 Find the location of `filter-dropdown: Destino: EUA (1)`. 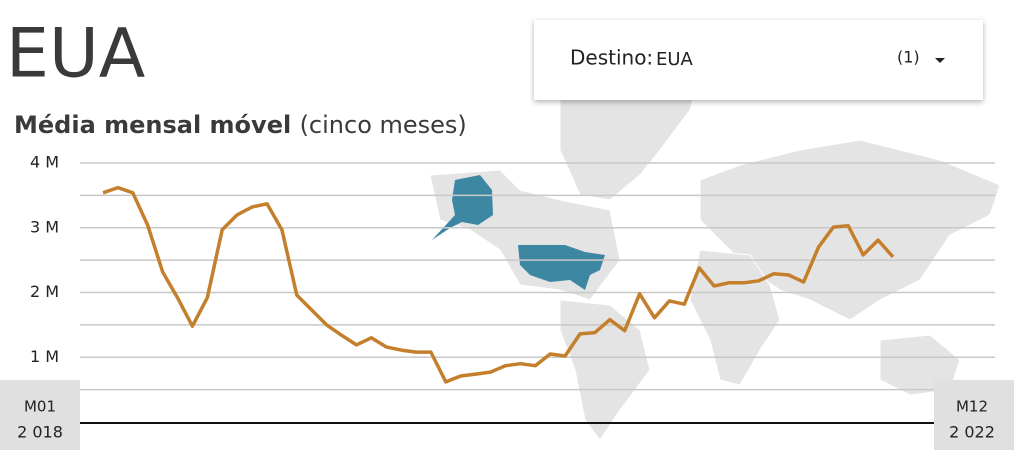

filter-dropdown: Destino: EUA (1) is located at coordinates (758, 60).